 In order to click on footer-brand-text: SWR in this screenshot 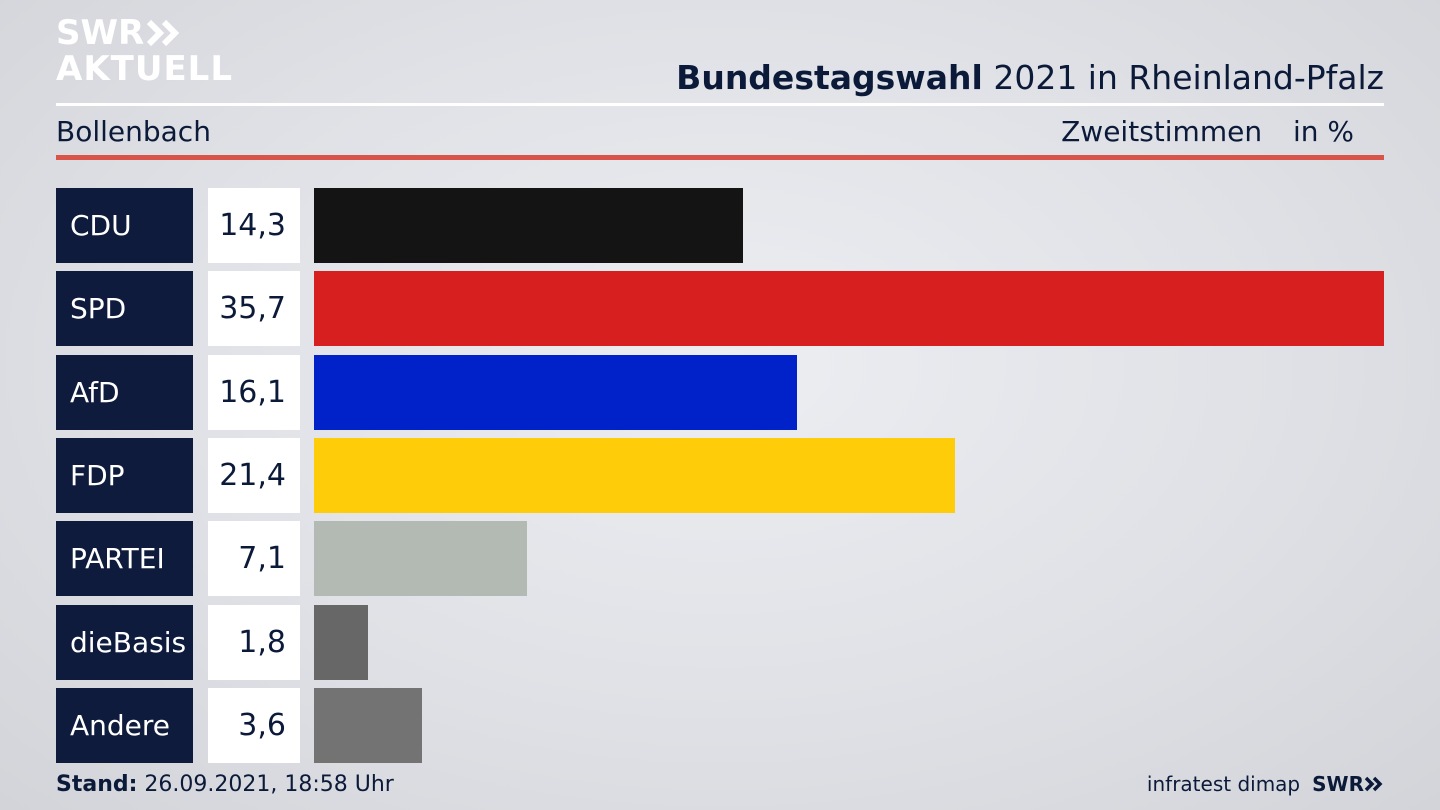, I will do `click(1338, 784)`.